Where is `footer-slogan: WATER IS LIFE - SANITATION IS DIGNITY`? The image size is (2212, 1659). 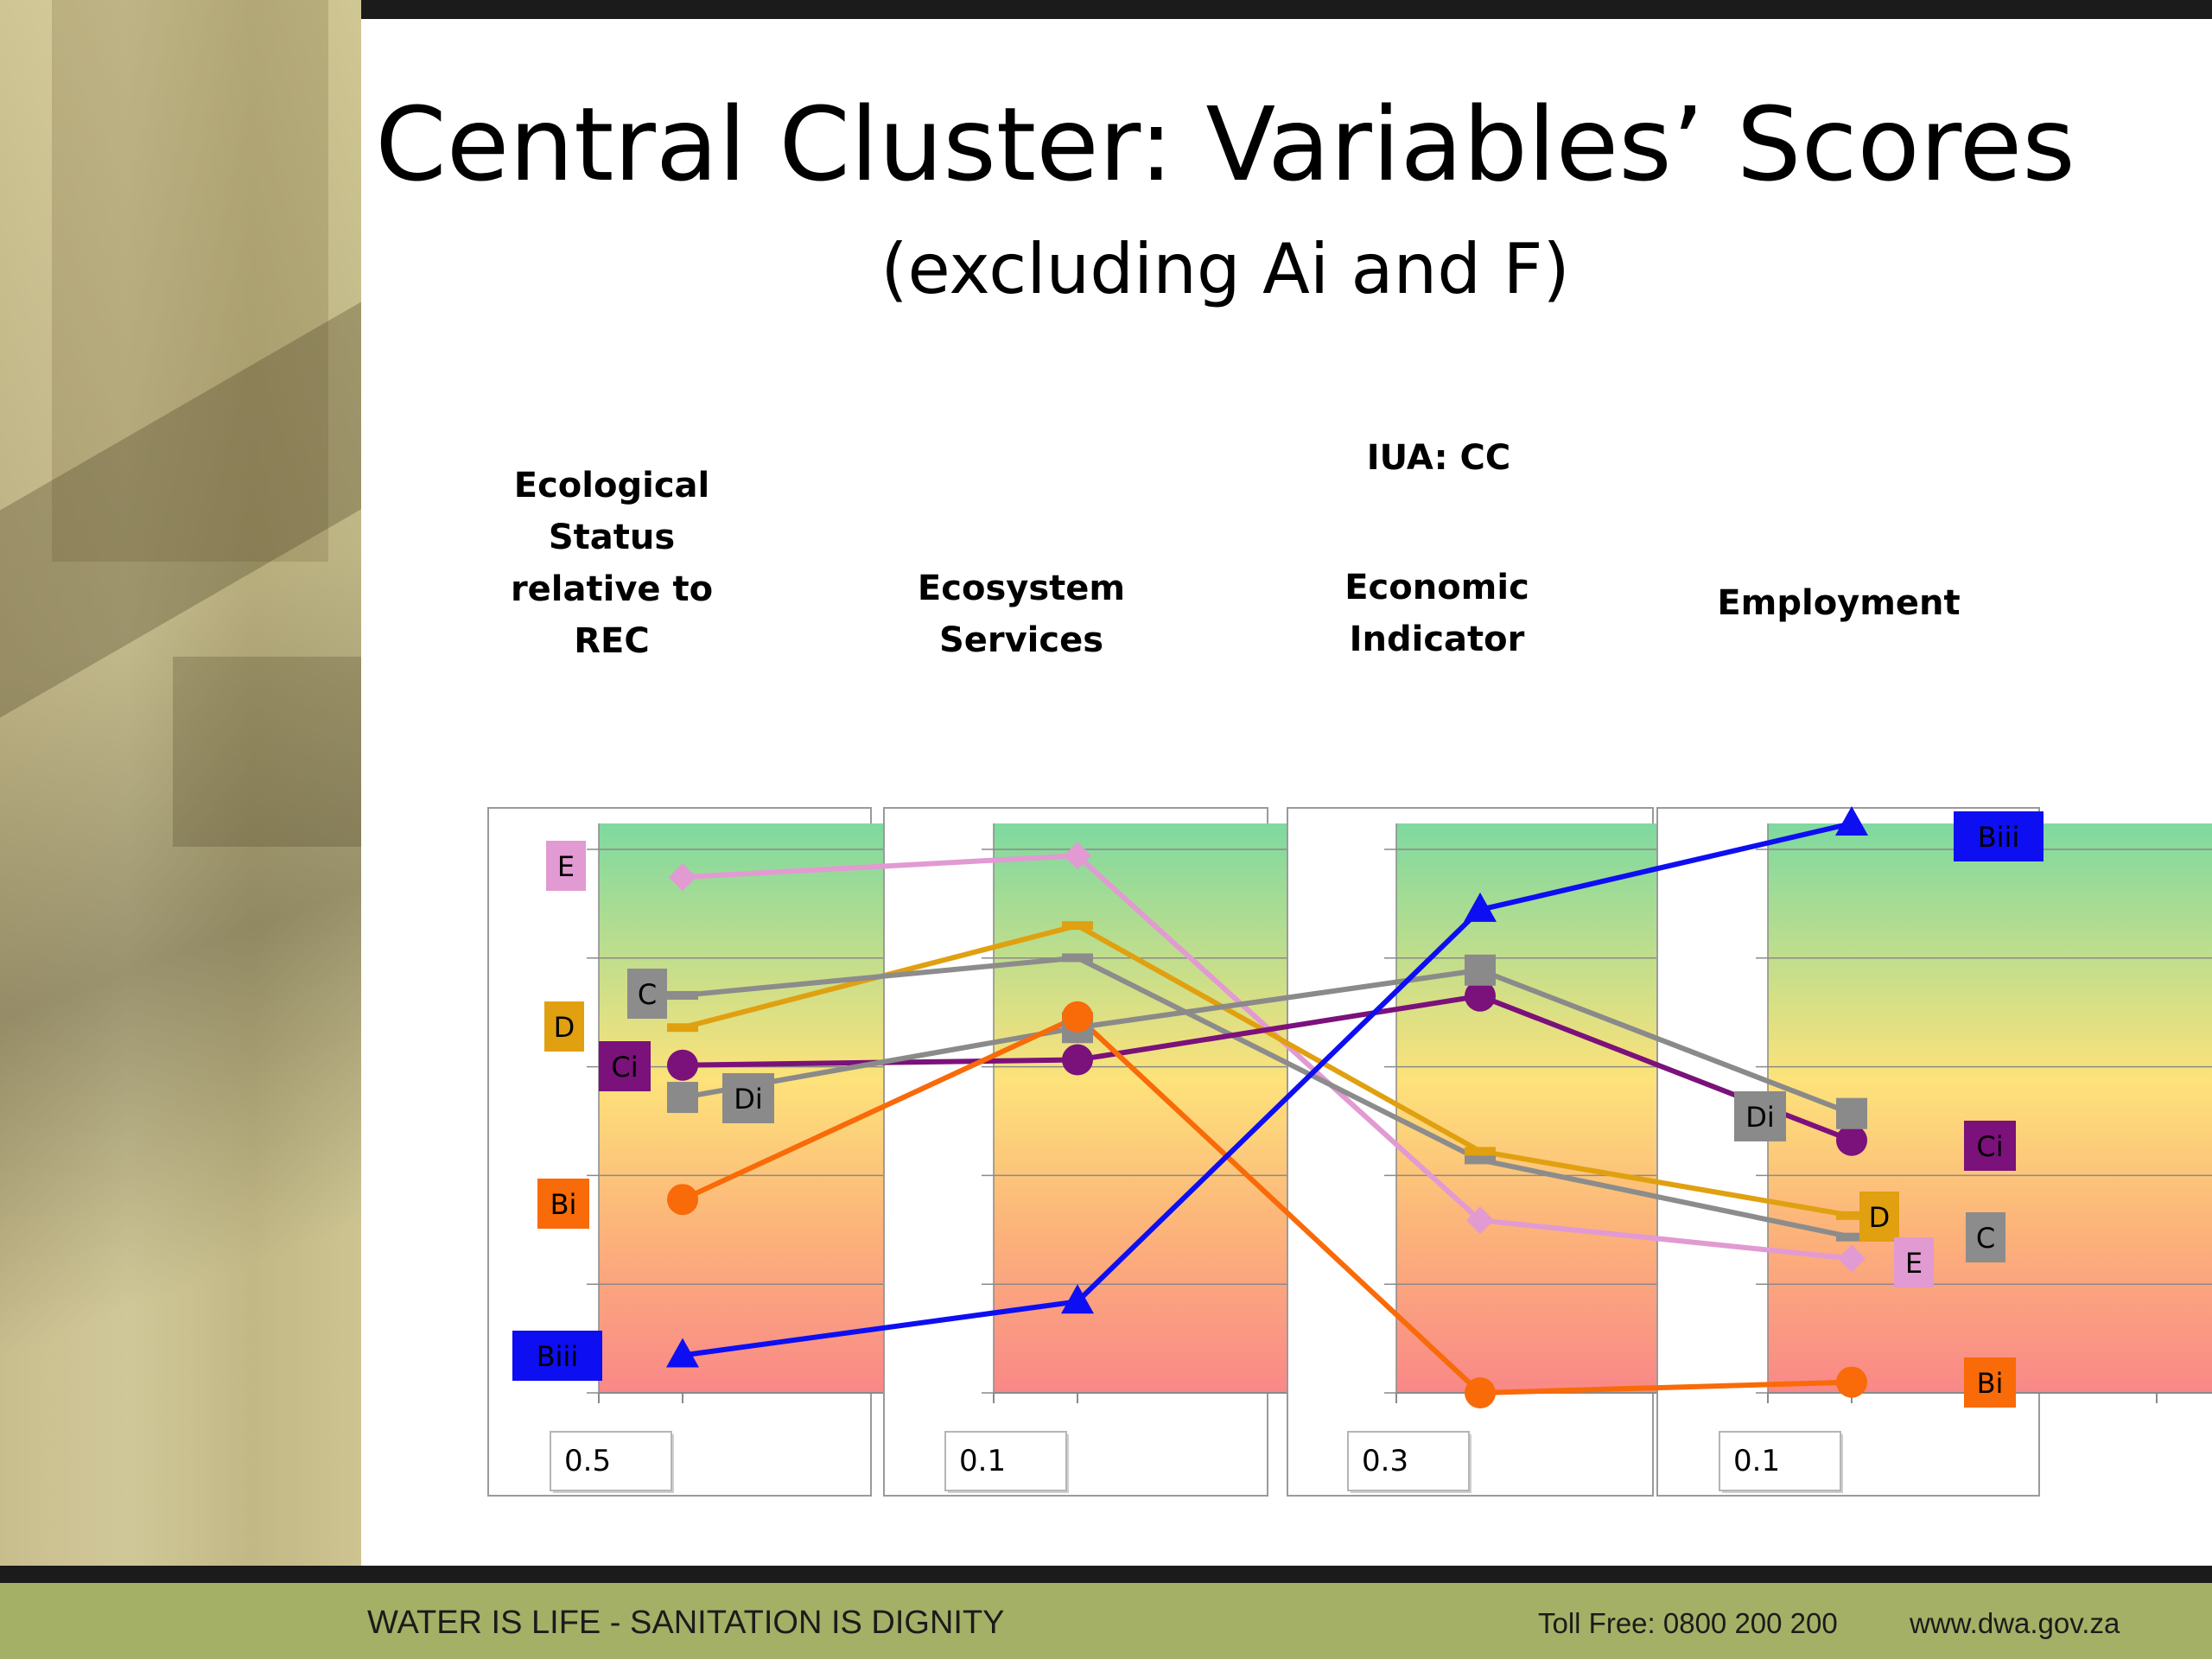
footer-slogan: WATER IS LIFE - SANITATION IS DIGNITY is located at coordinates (686, 1623).